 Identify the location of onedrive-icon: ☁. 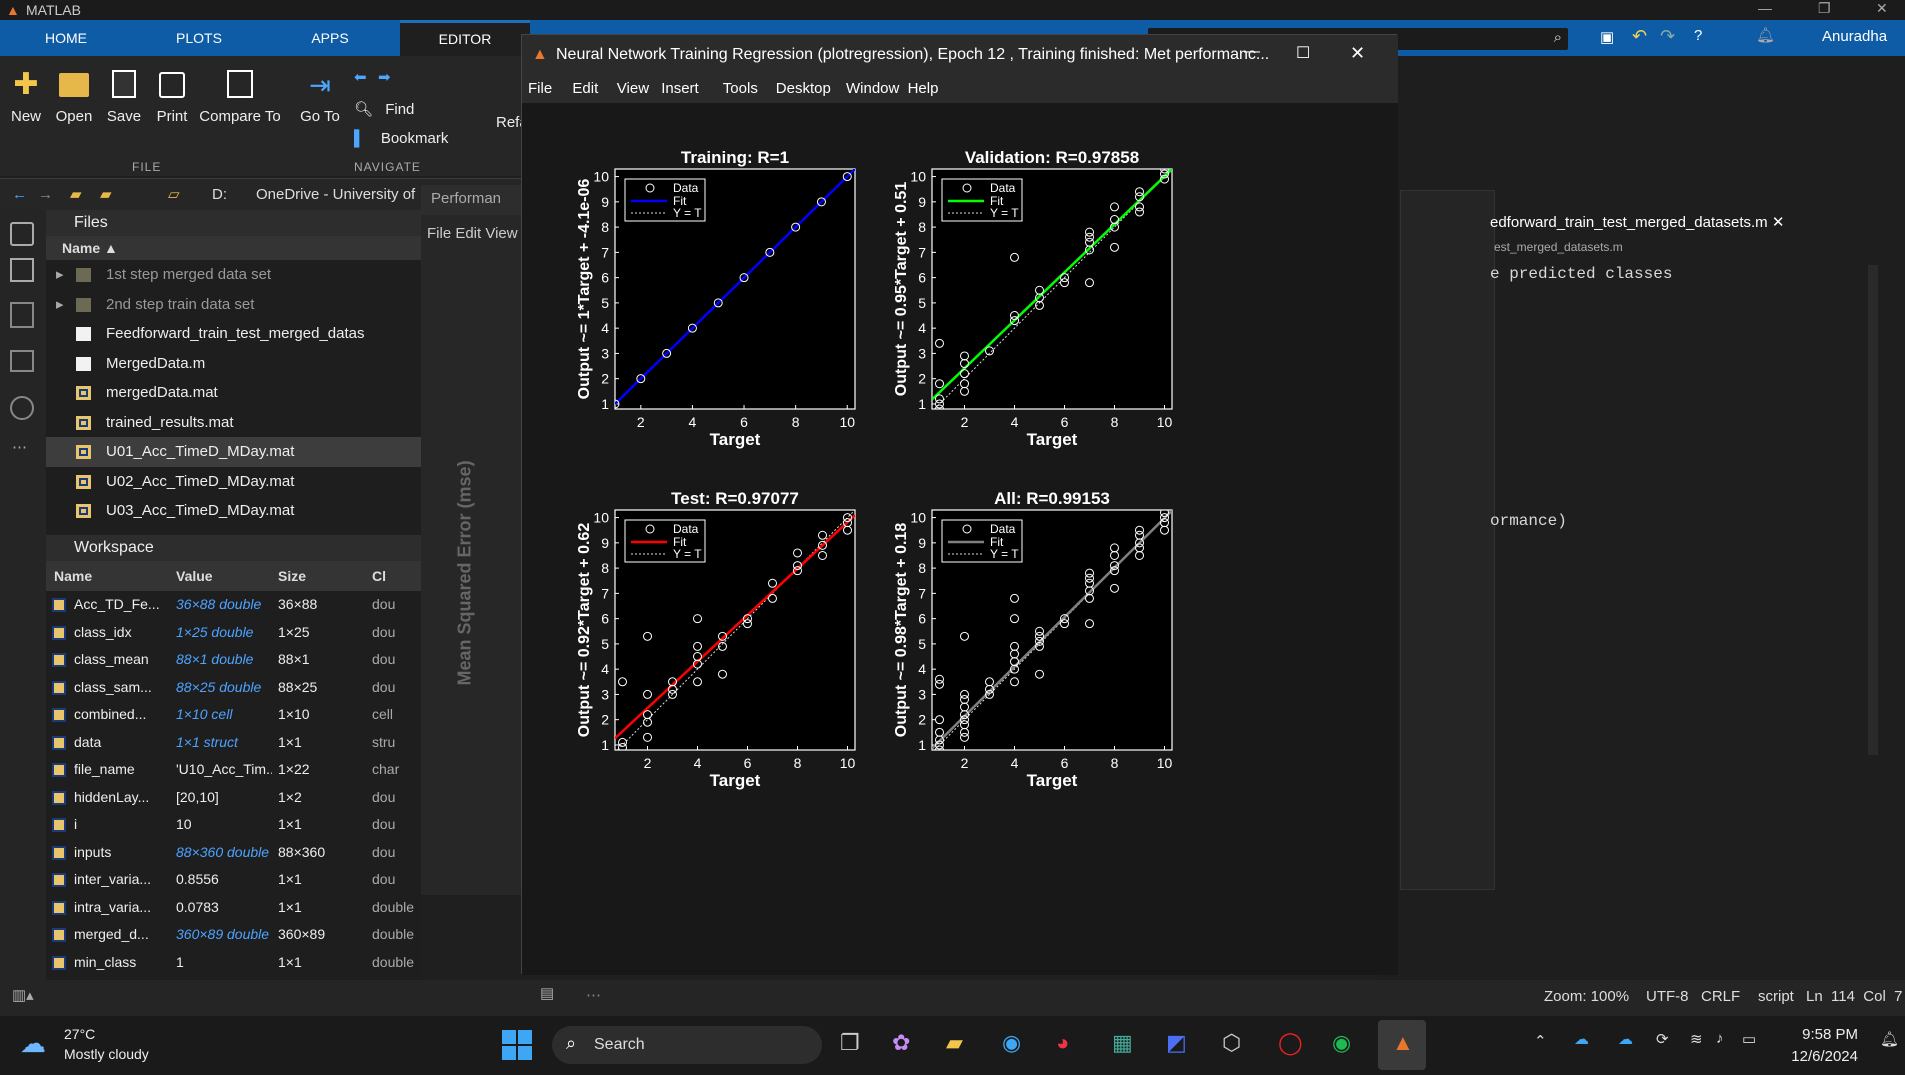
(1581, 1039).